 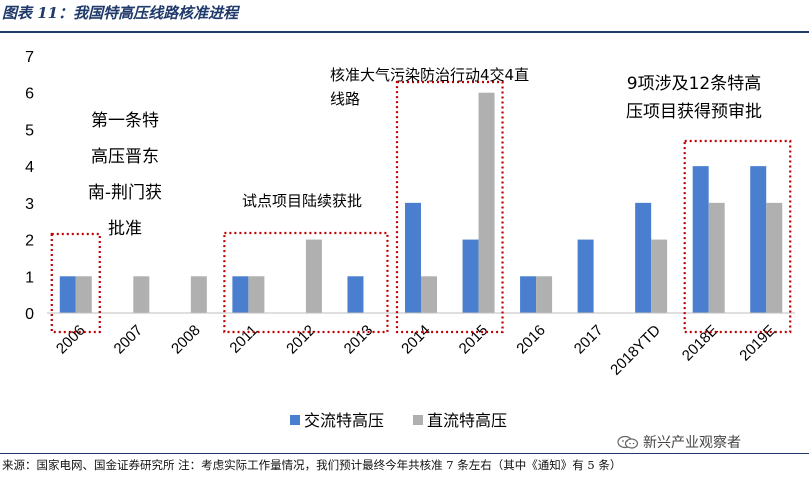 What do you see at coordinates (716, 257) in the screenshot?
I see `bar-dc-2018E` at bounding box center [716, 257].